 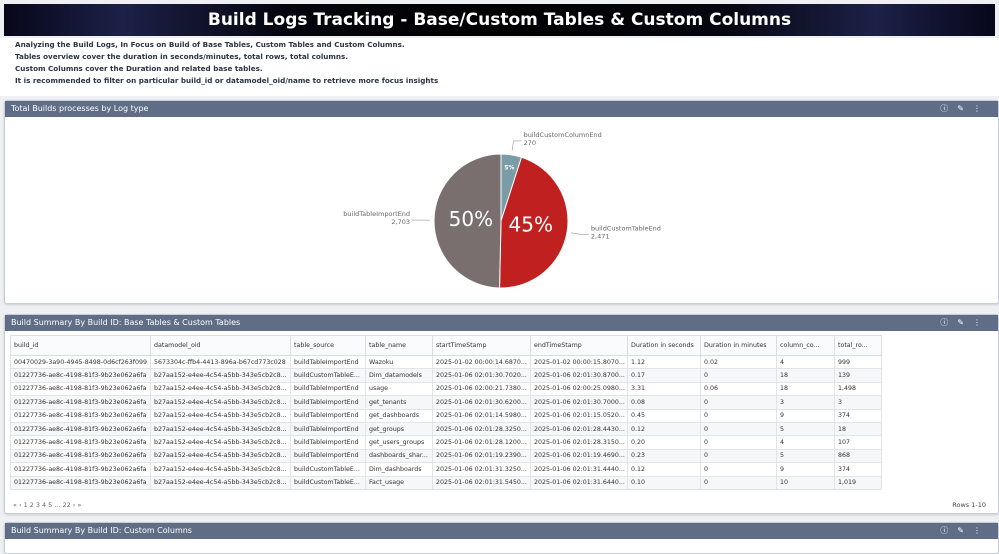 I want to click on slice-name: buildTableImportEnd, so click(x=376, y=214).